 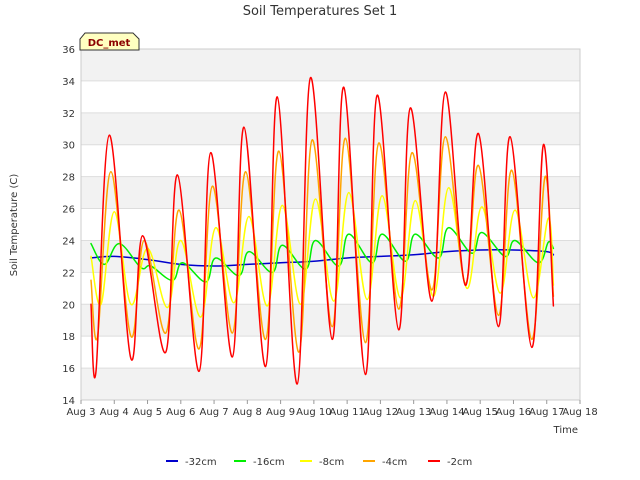 I want to click on legend-item: -2cm, so click(x=450, y=462).